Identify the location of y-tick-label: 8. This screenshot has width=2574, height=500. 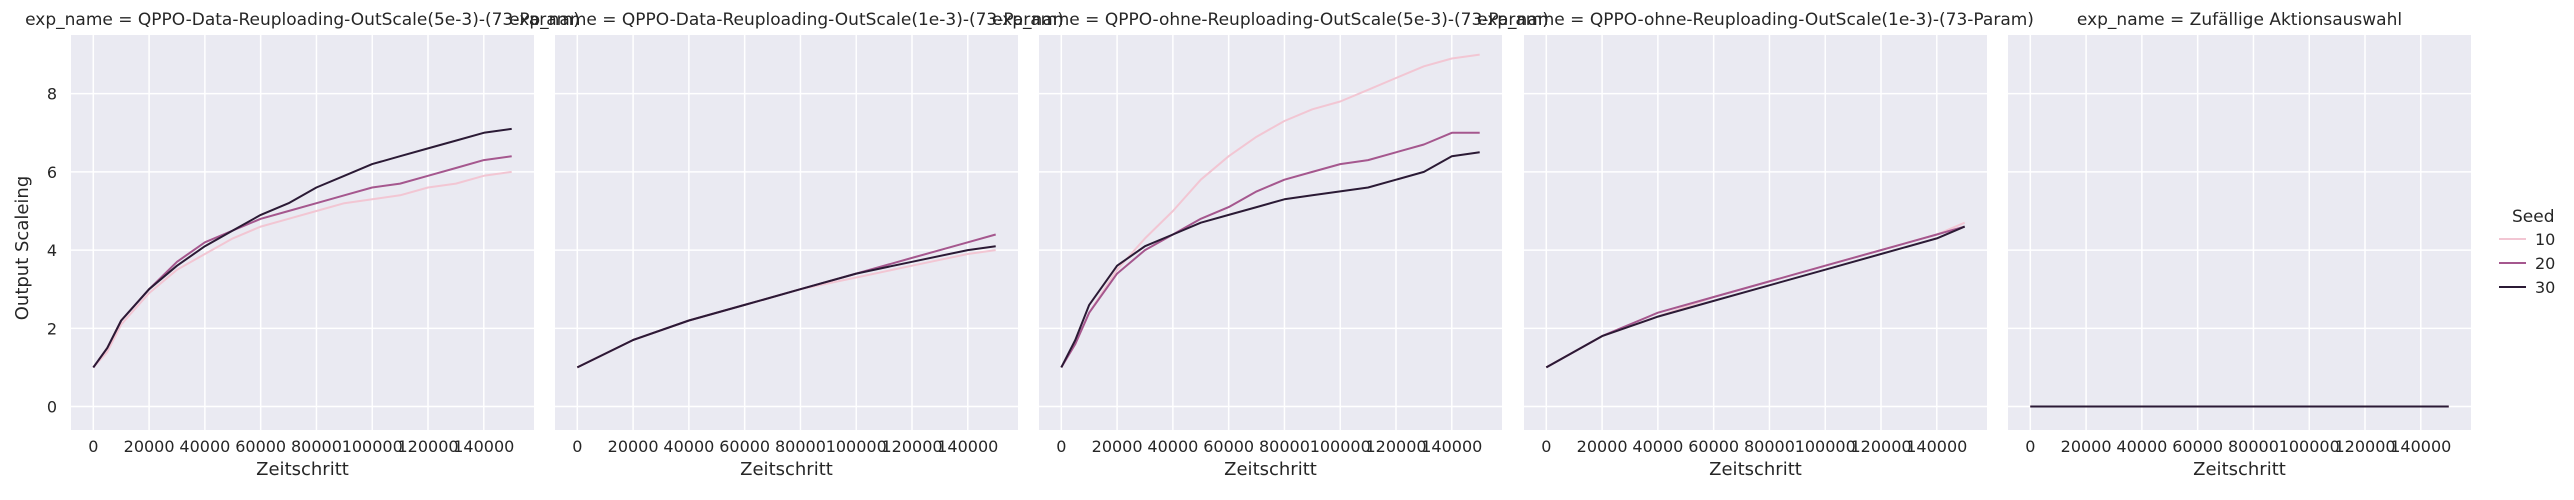
(52, 94).